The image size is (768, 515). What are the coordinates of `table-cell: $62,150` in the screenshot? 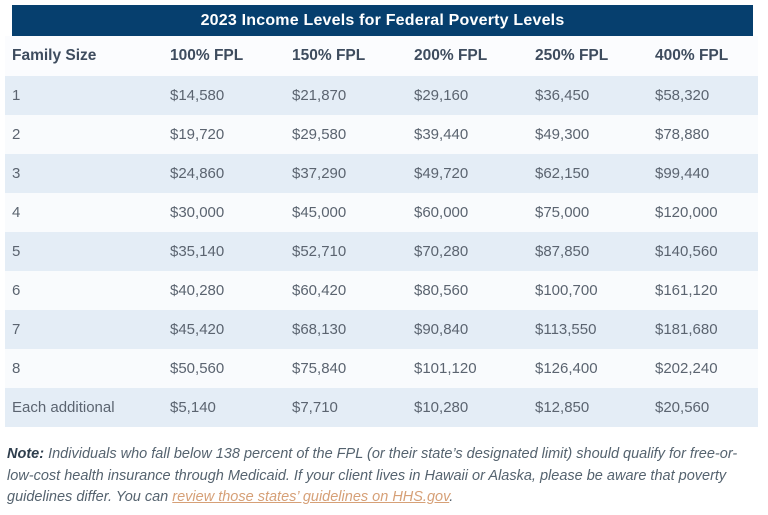 It's located at (562, 173).